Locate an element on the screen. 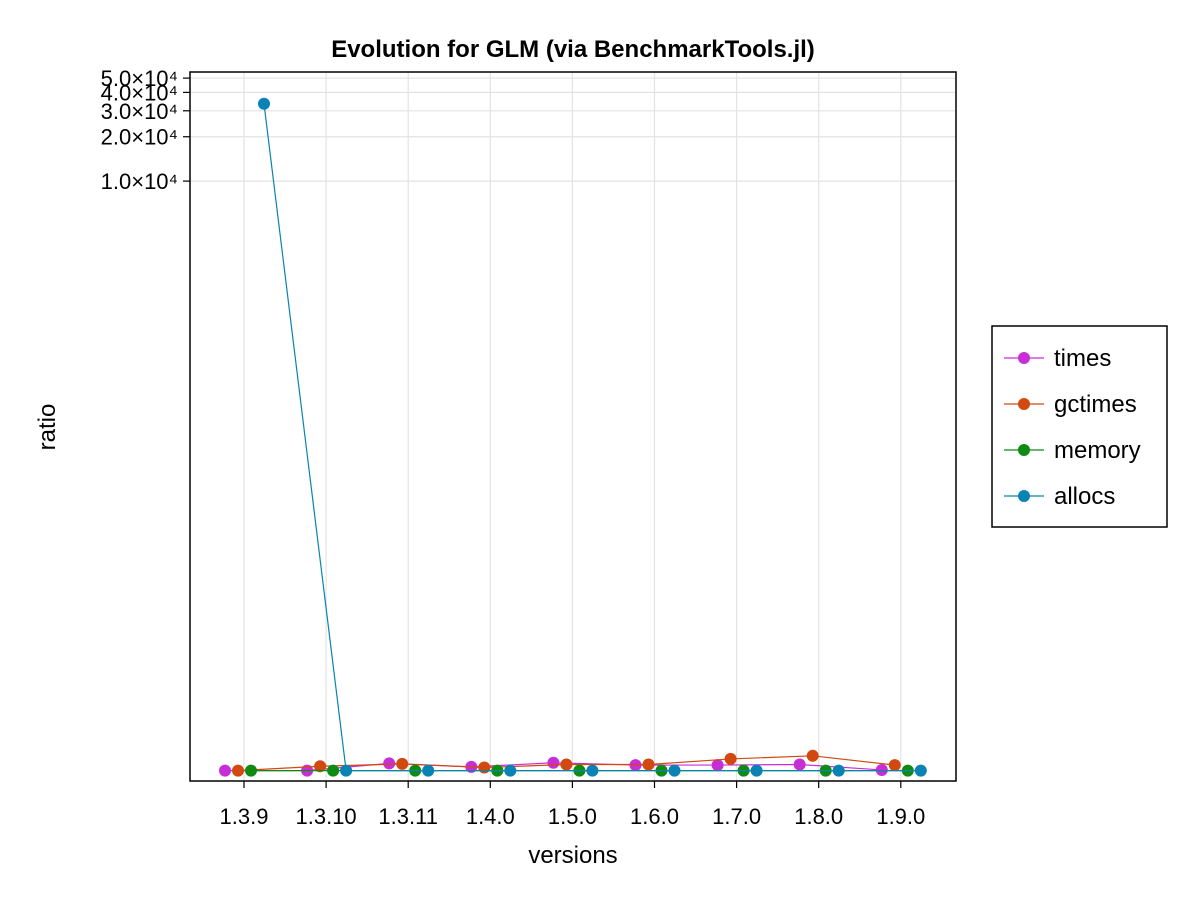 This screenshot has height=900, width=1200. x-tick-label: 1.3.10 is located at coordinates (326, 816).